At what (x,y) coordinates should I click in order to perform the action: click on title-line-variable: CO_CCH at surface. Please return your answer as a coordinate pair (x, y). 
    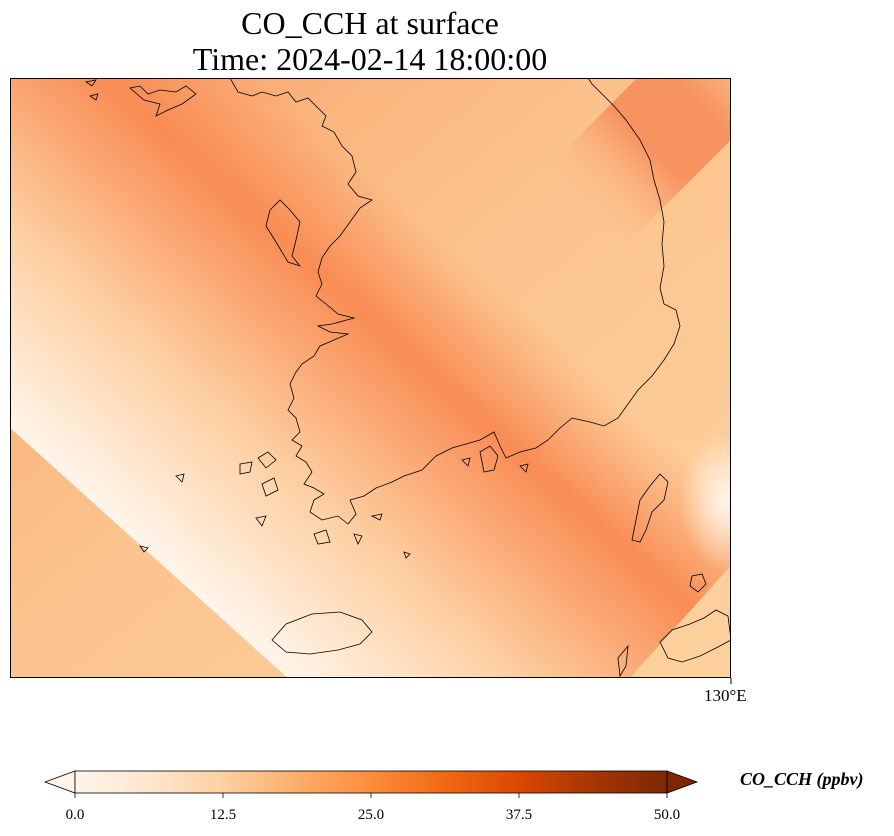
    Looking at the image, I should click on (370, 23).